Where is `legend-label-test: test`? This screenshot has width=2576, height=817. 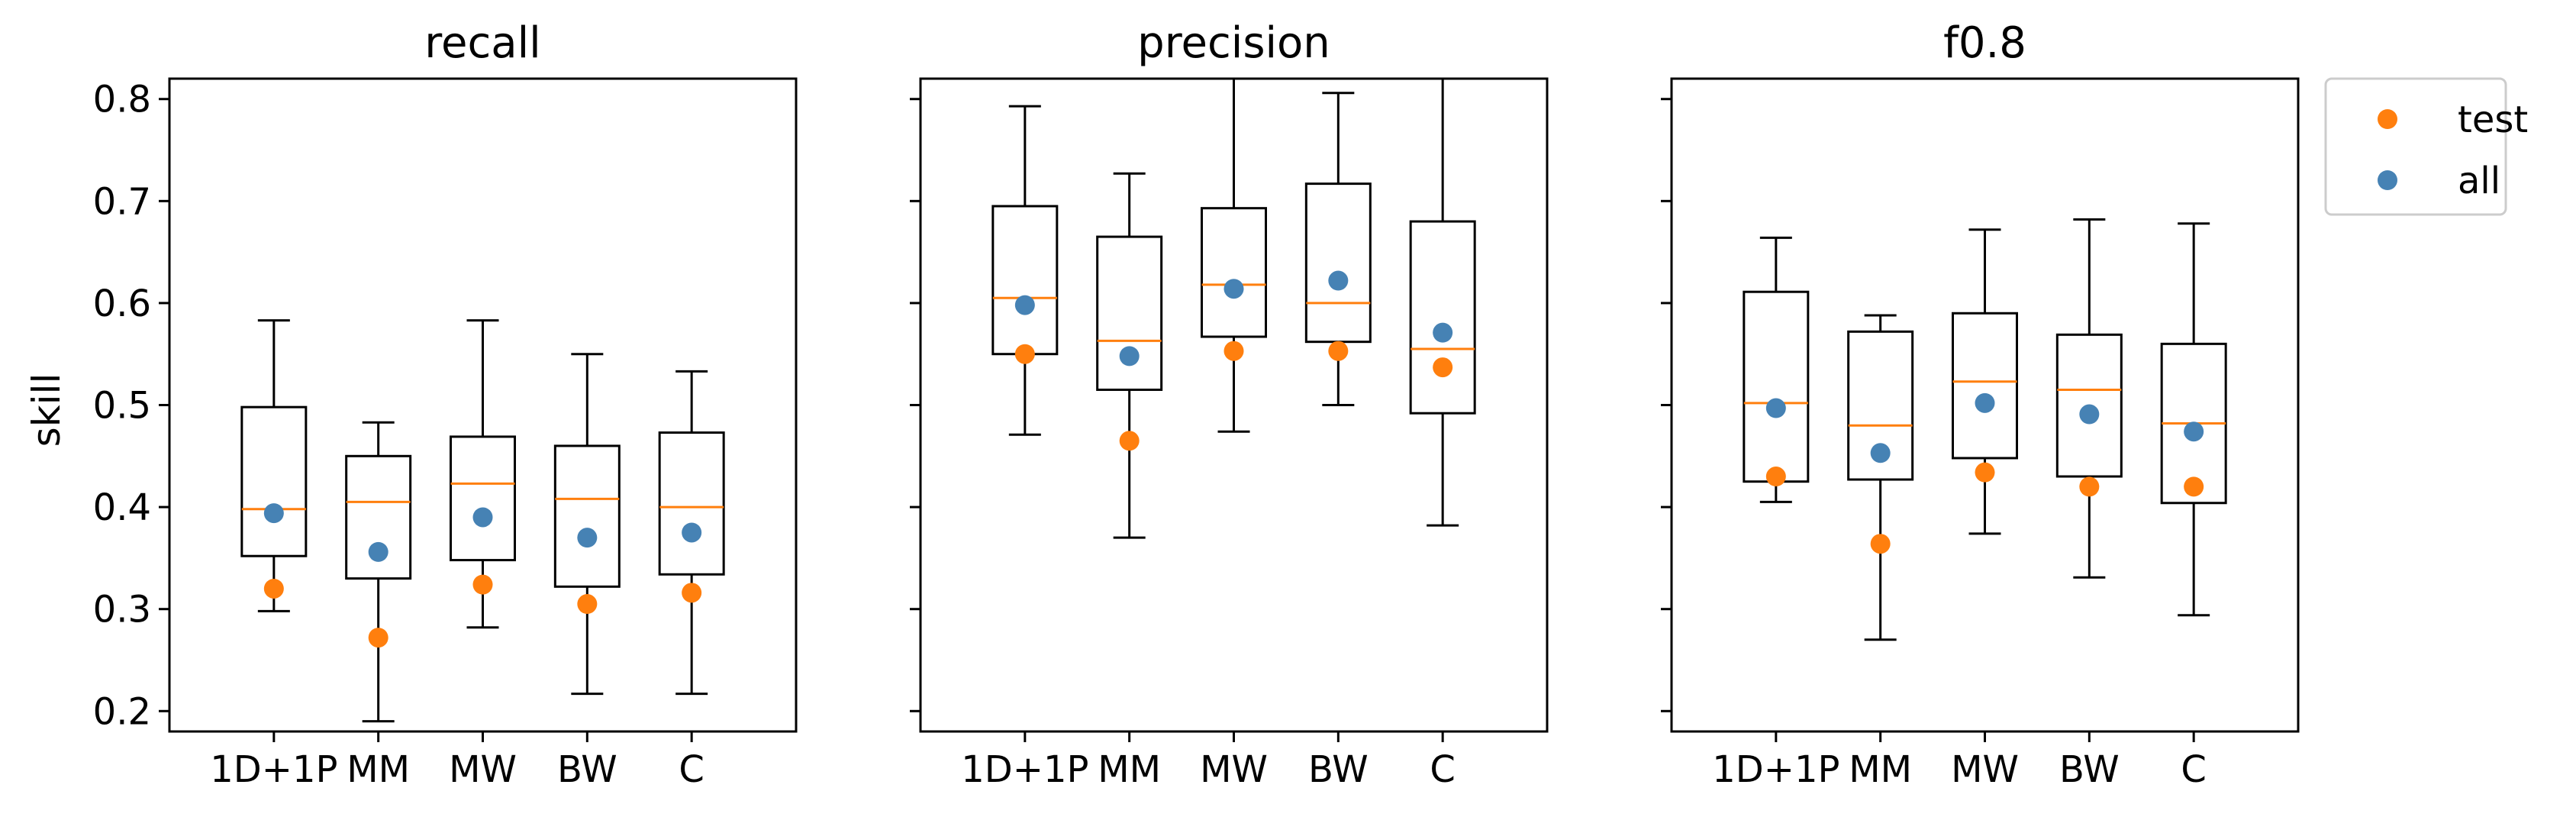 legend-label-test: test is located at coordinates (2493, 120).